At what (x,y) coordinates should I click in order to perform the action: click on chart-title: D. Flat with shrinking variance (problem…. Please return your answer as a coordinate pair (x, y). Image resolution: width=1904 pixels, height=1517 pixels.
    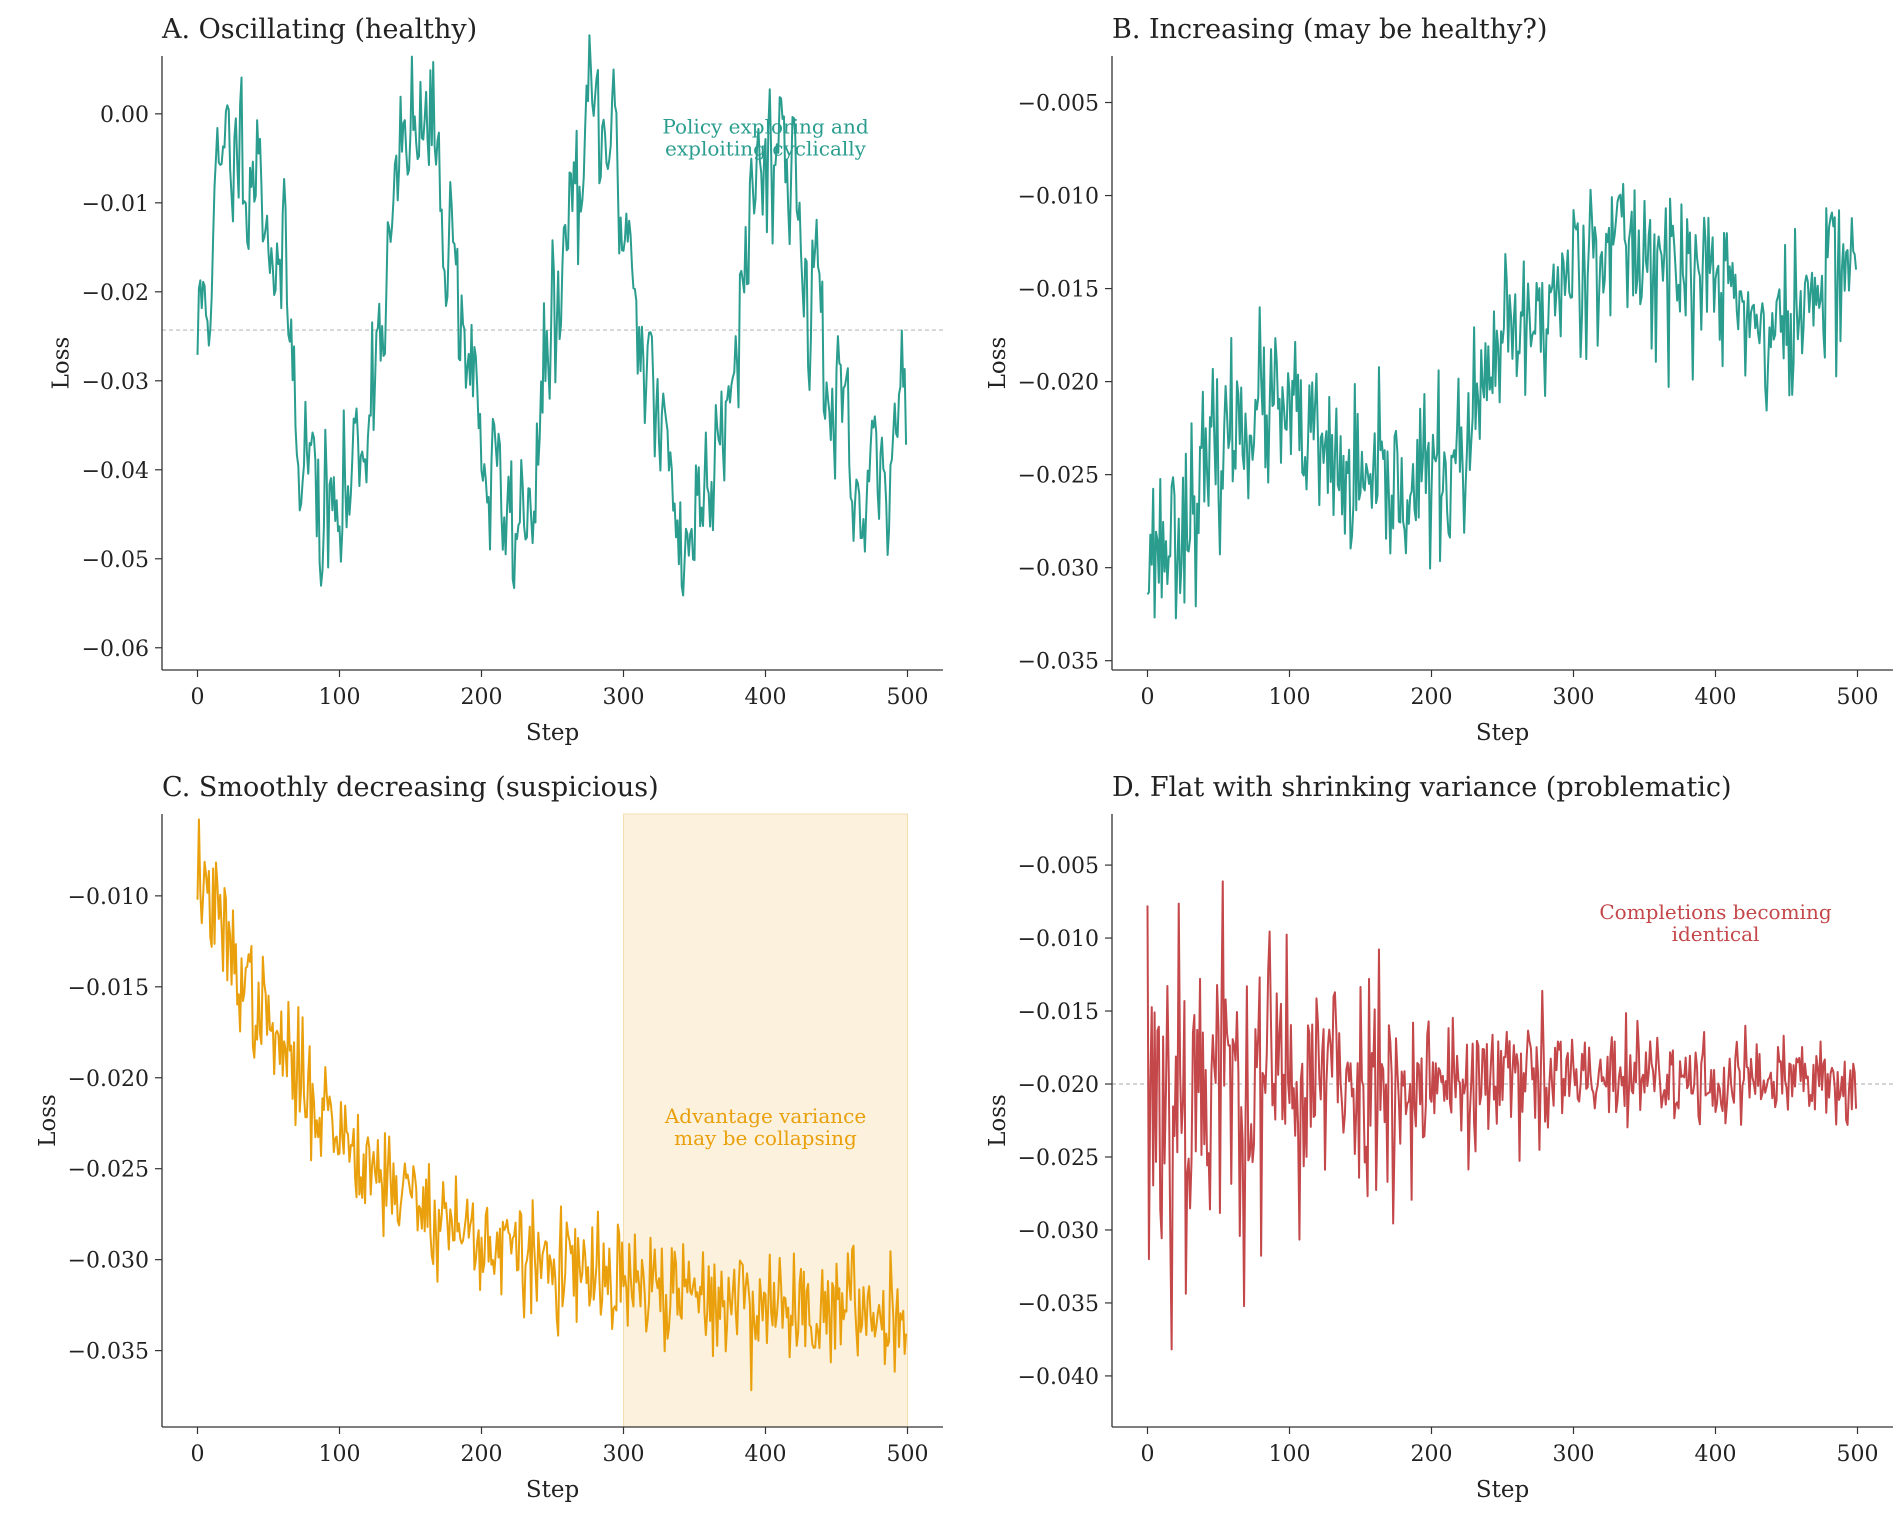
    Looking at the image, I should click on (1422, 787).